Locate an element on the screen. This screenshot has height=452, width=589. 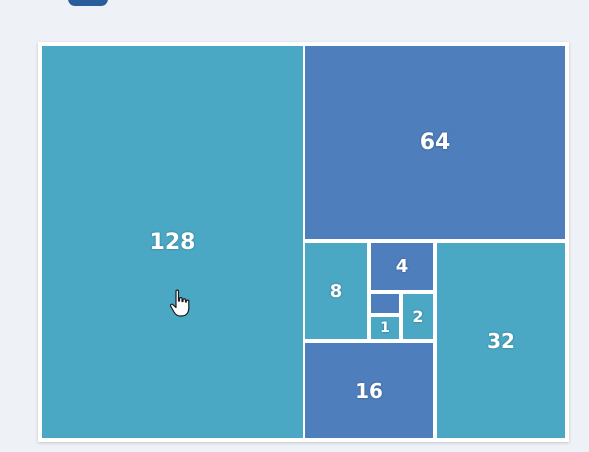
tile-1: 1 is located at coordinates (385, 328).